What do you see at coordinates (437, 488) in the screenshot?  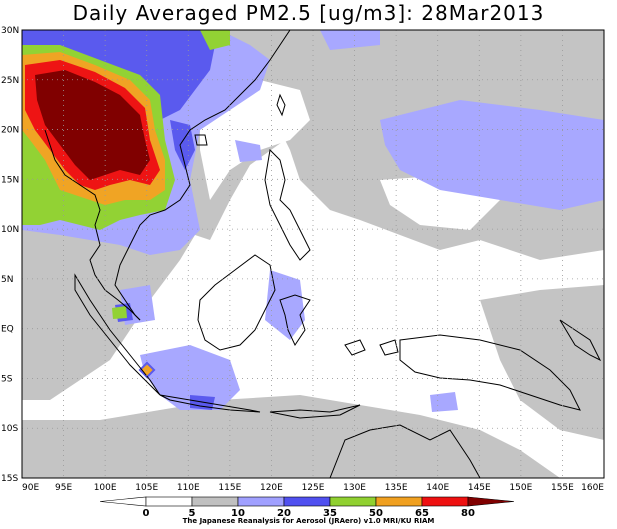 I see `lon-tick-label: 140E` at bounding box center [437, 488].